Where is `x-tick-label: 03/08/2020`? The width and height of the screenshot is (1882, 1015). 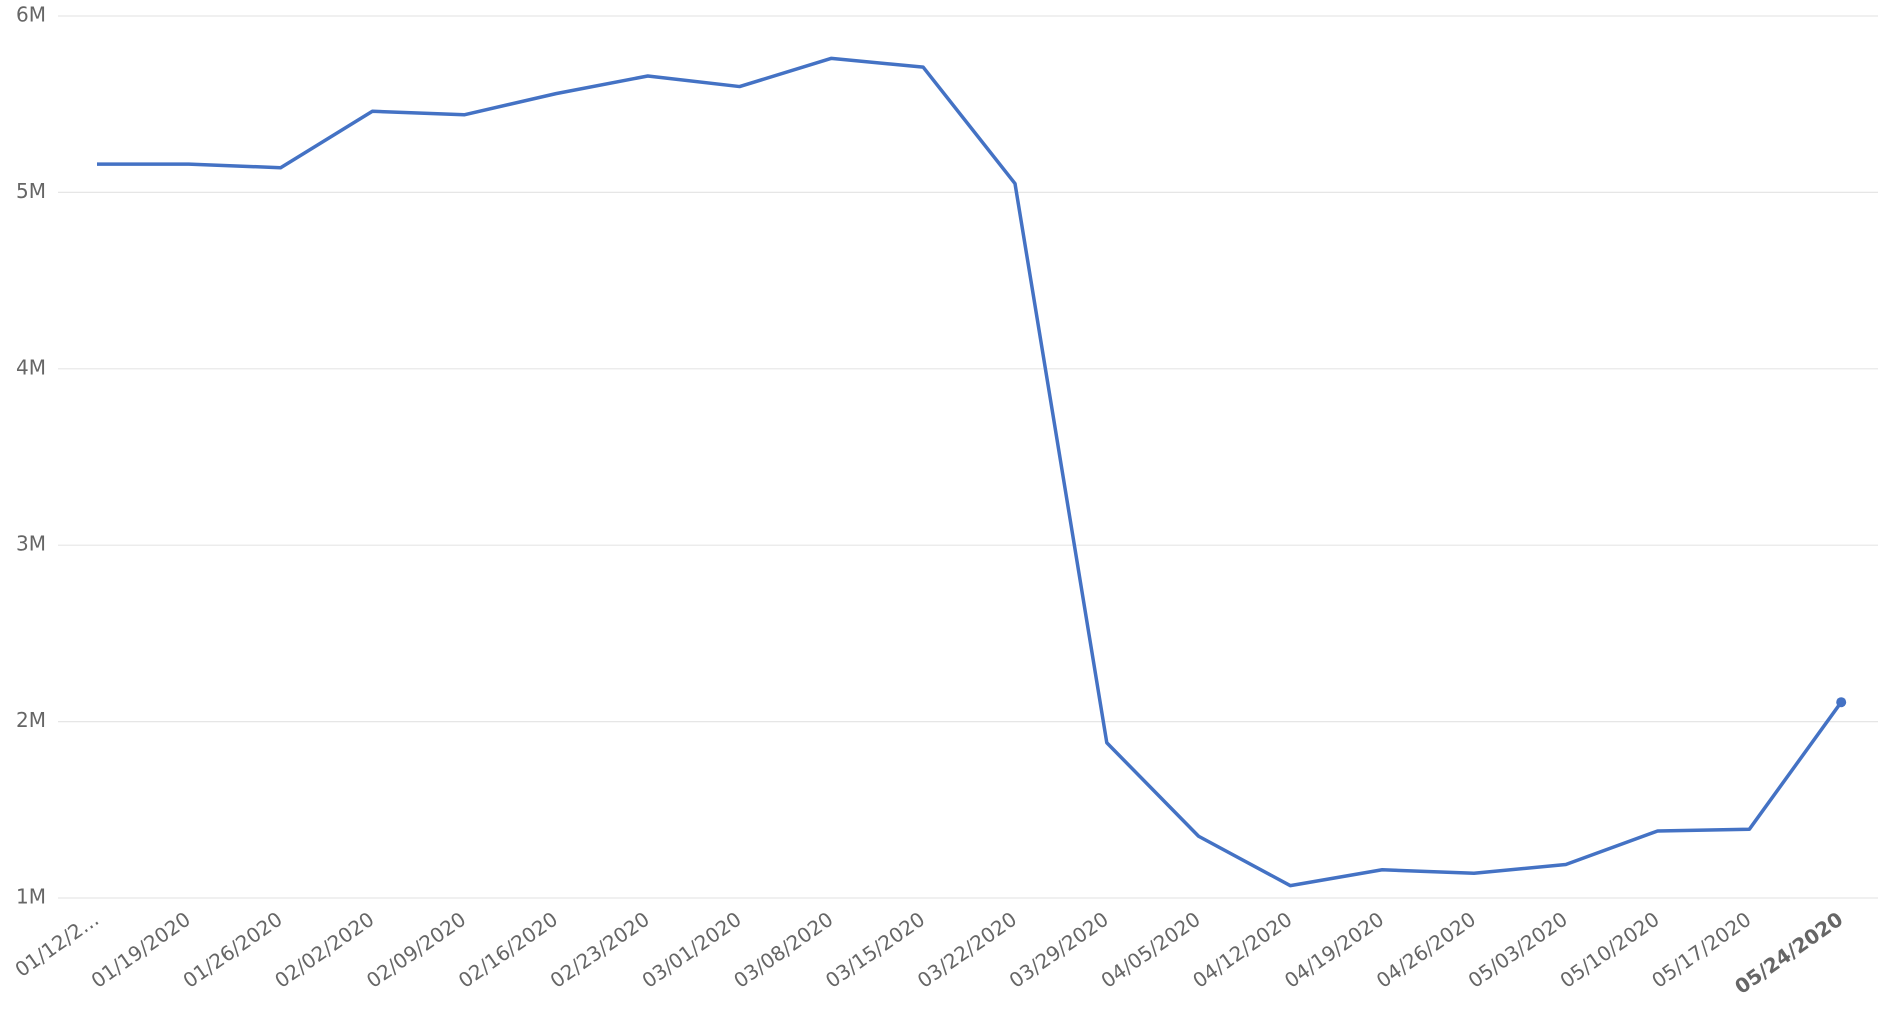 x-tick-label: 03/08/2020 is located at coordinates (783, 950).